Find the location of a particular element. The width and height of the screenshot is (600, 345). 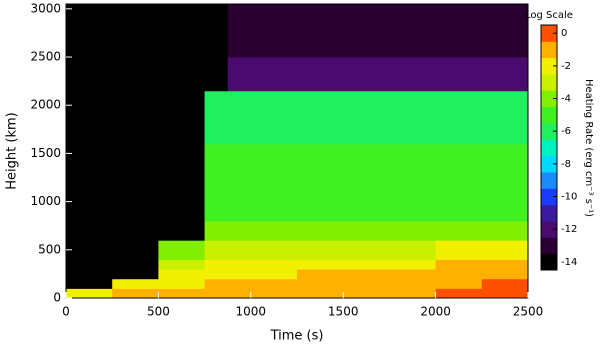

colorbar-tick-label: -10 is located at coordinates (569, 197).